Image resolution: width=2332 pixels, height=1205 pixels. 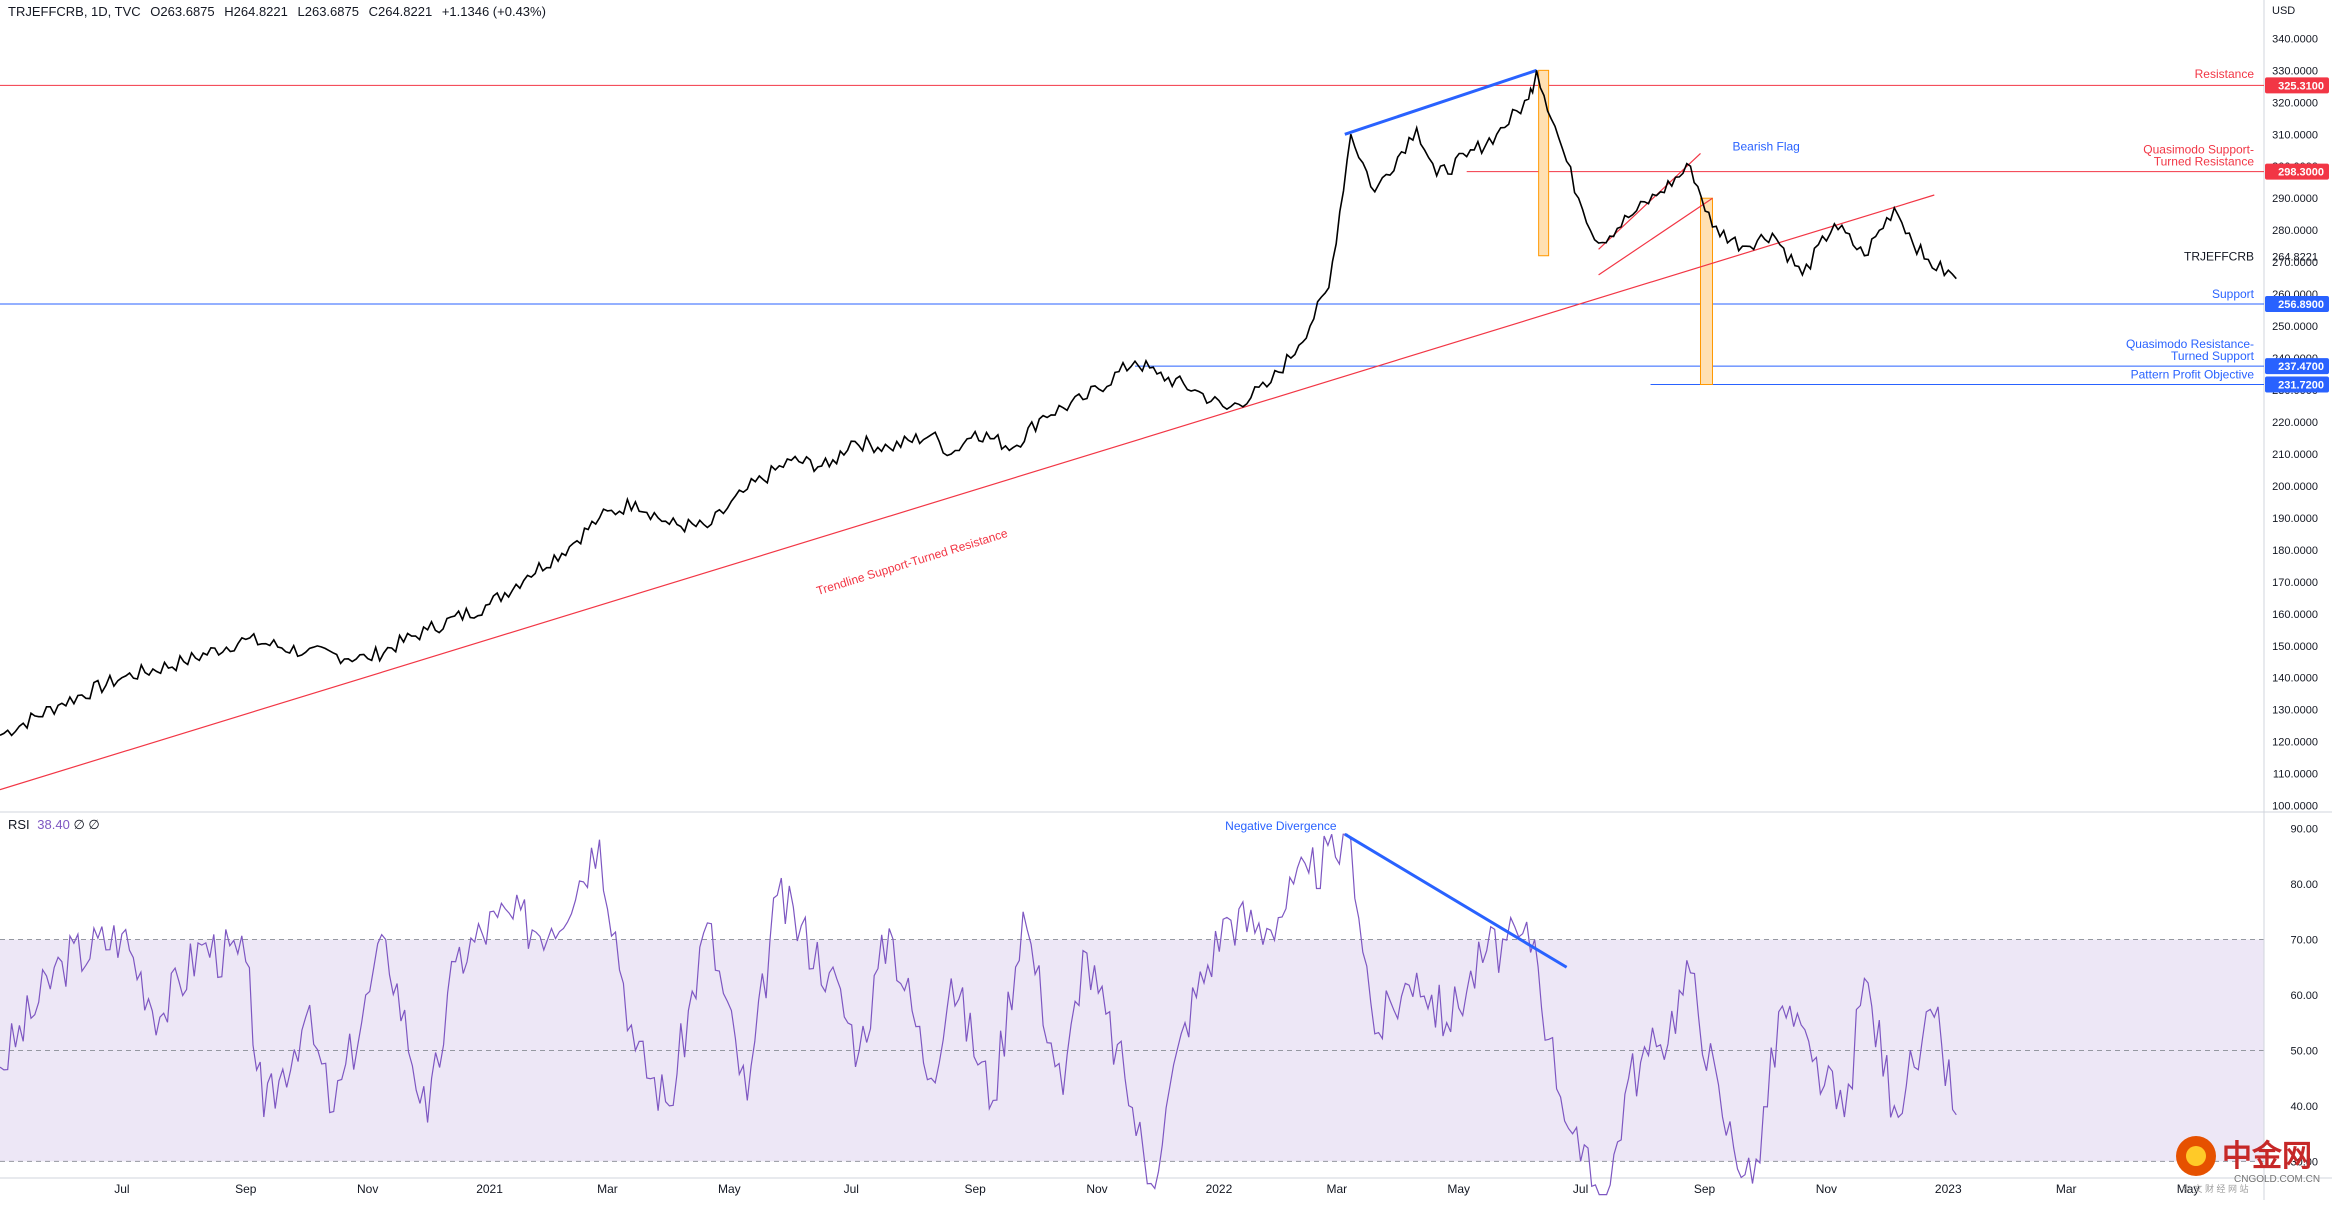 I want to click on price-axis-tick: 190.0000, so click(x=2295, y=519).